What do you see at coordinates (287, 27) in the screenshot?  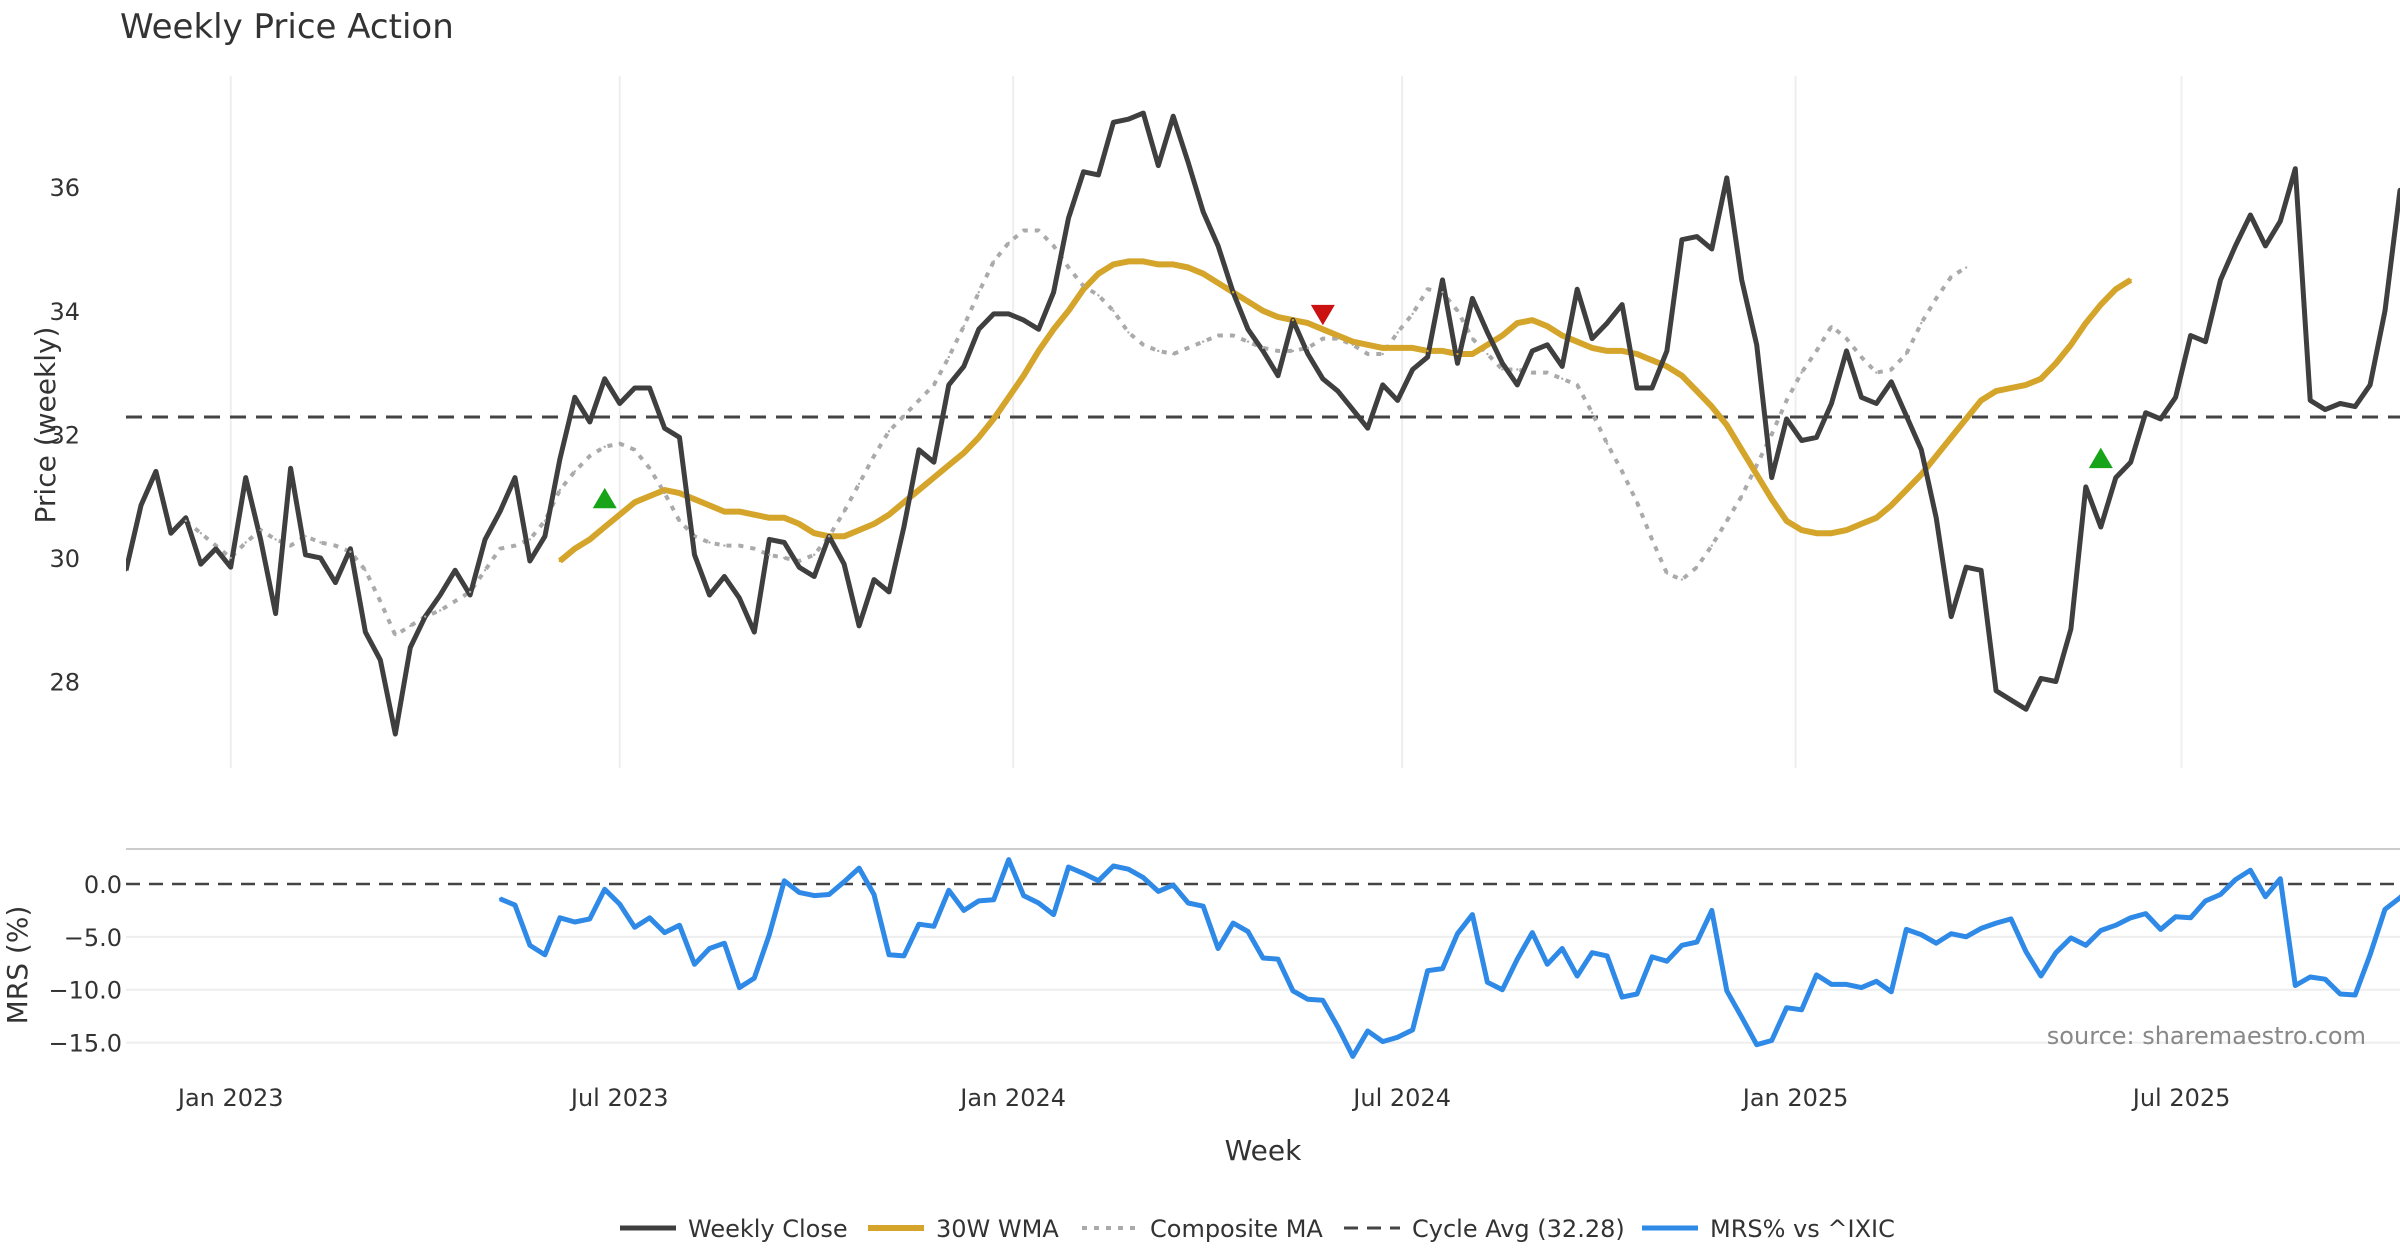 I see `chart-title: Weekly Price Action` at bounding box center [287, 27].